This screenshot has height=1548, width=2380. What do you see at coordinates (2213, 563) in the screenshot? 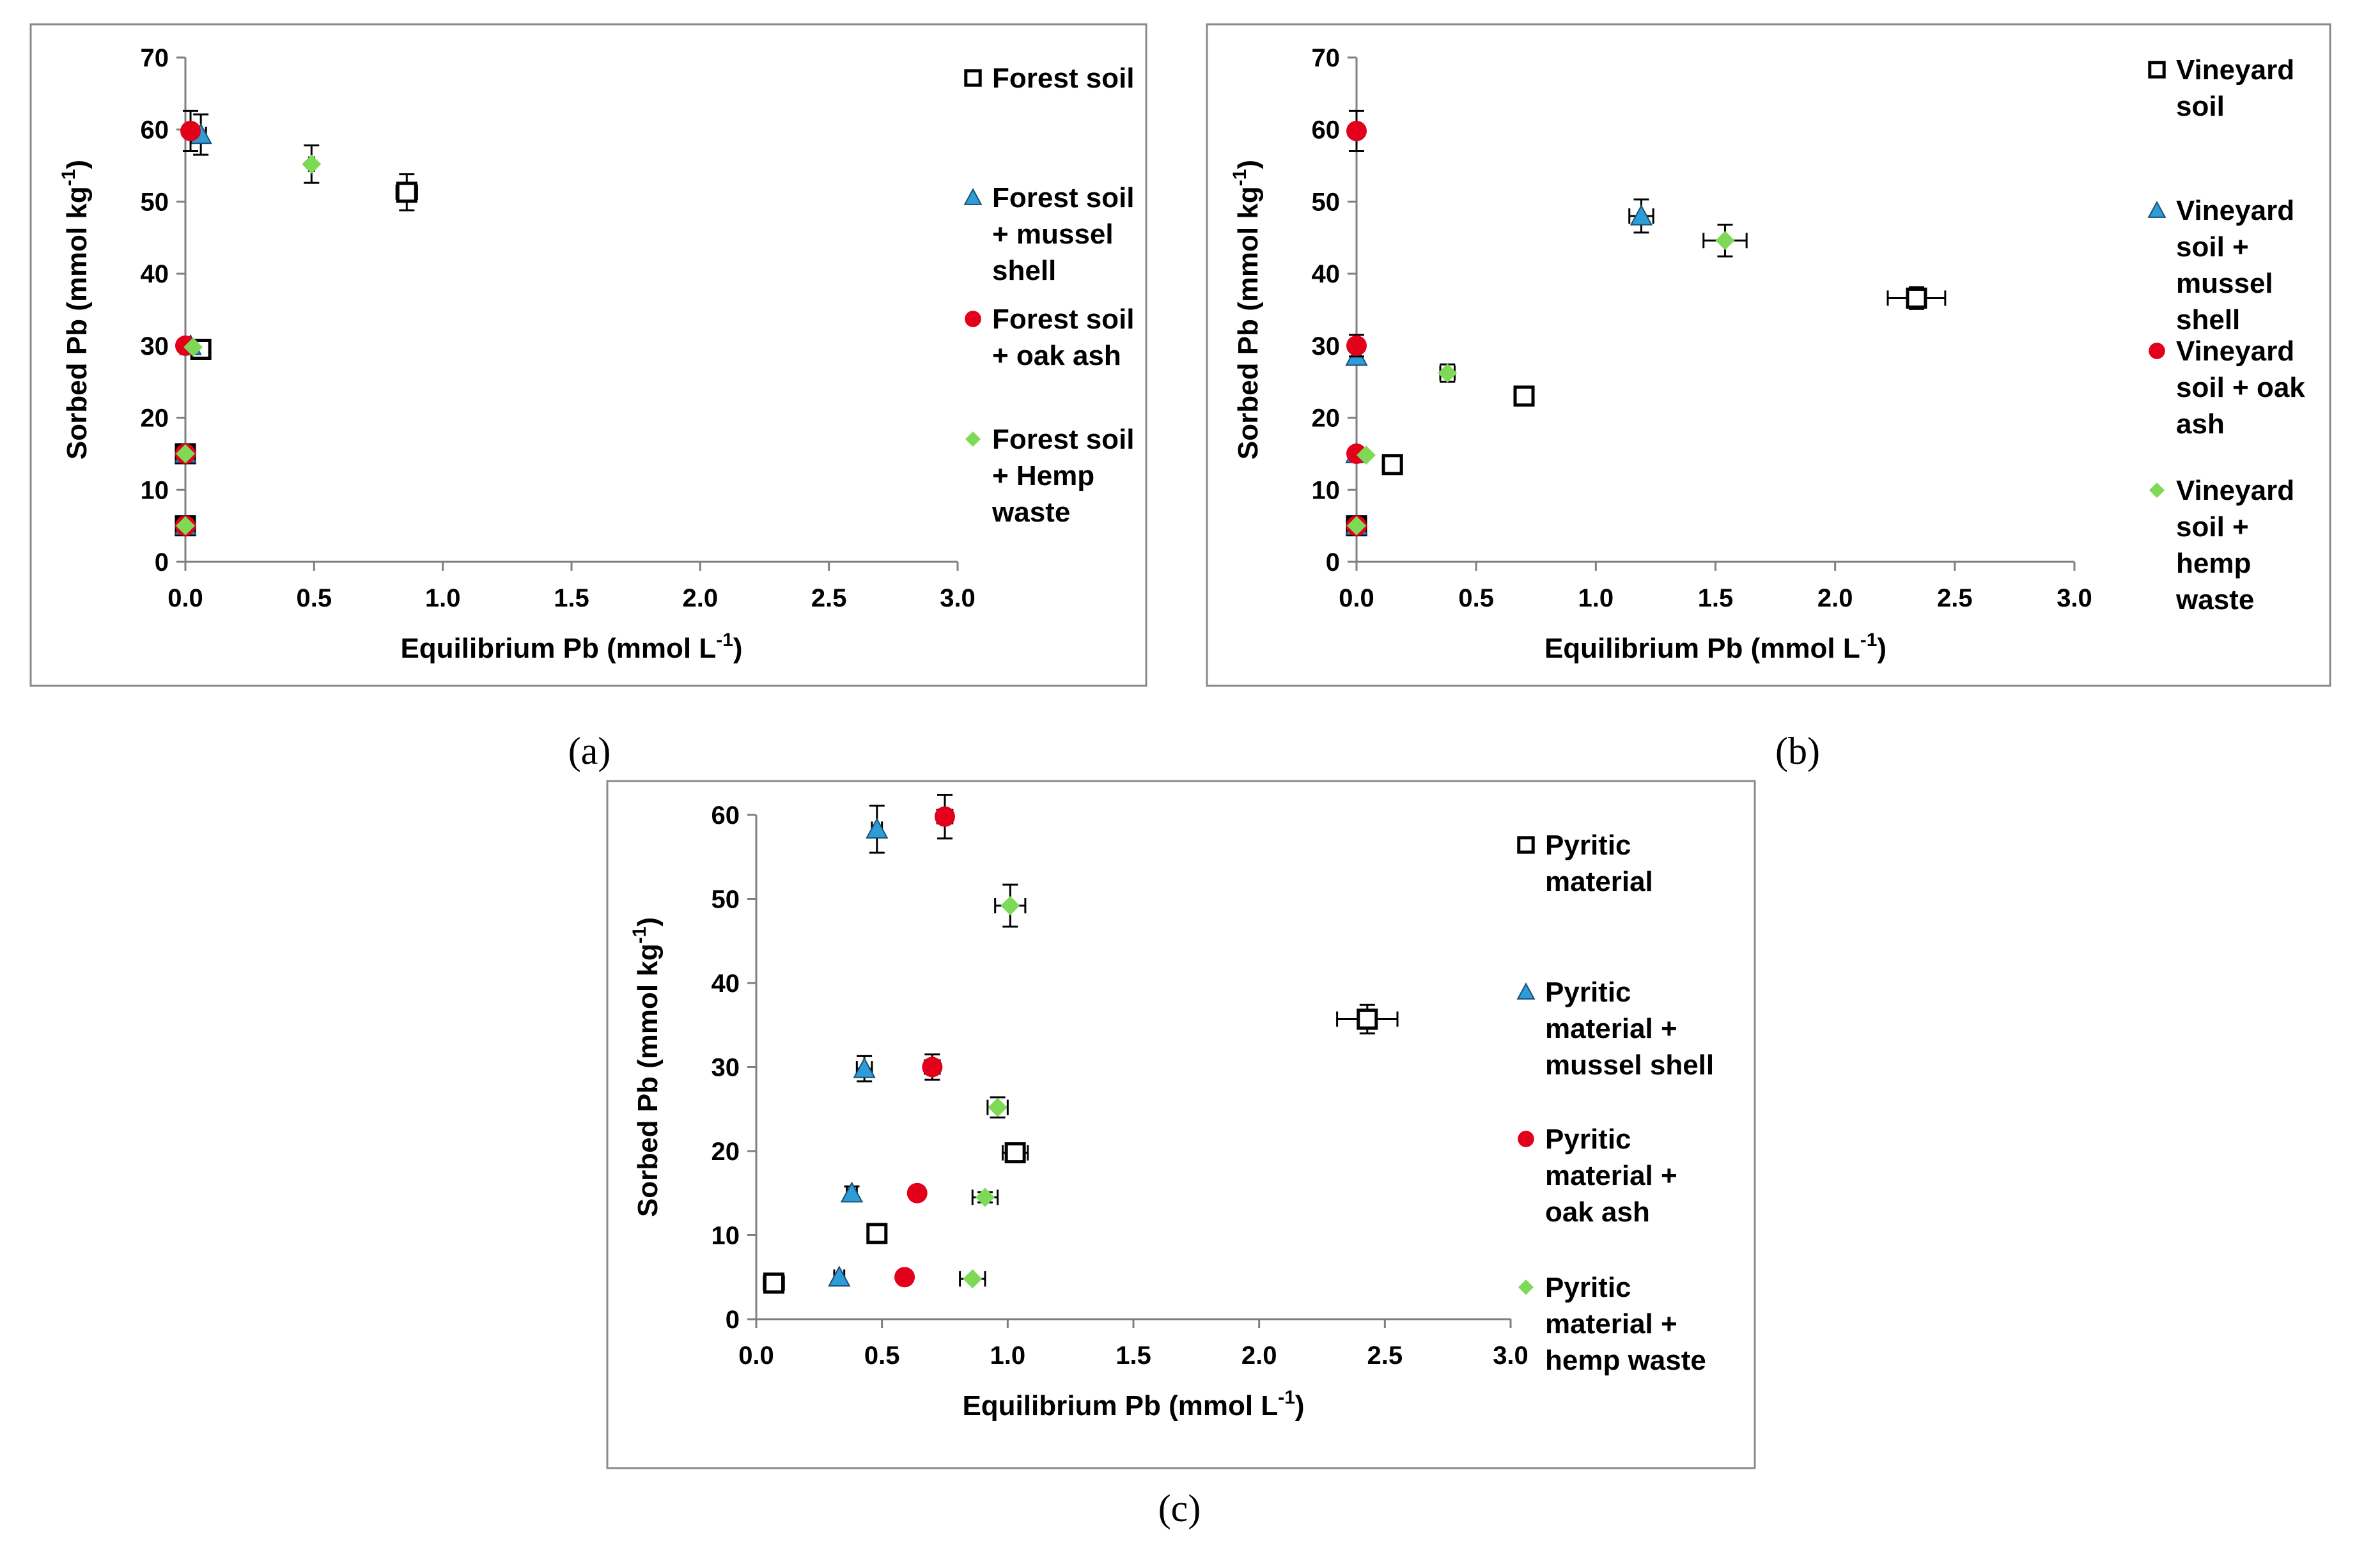
I see `legend-label-line: hemp` at bounding box center [2213, 563].